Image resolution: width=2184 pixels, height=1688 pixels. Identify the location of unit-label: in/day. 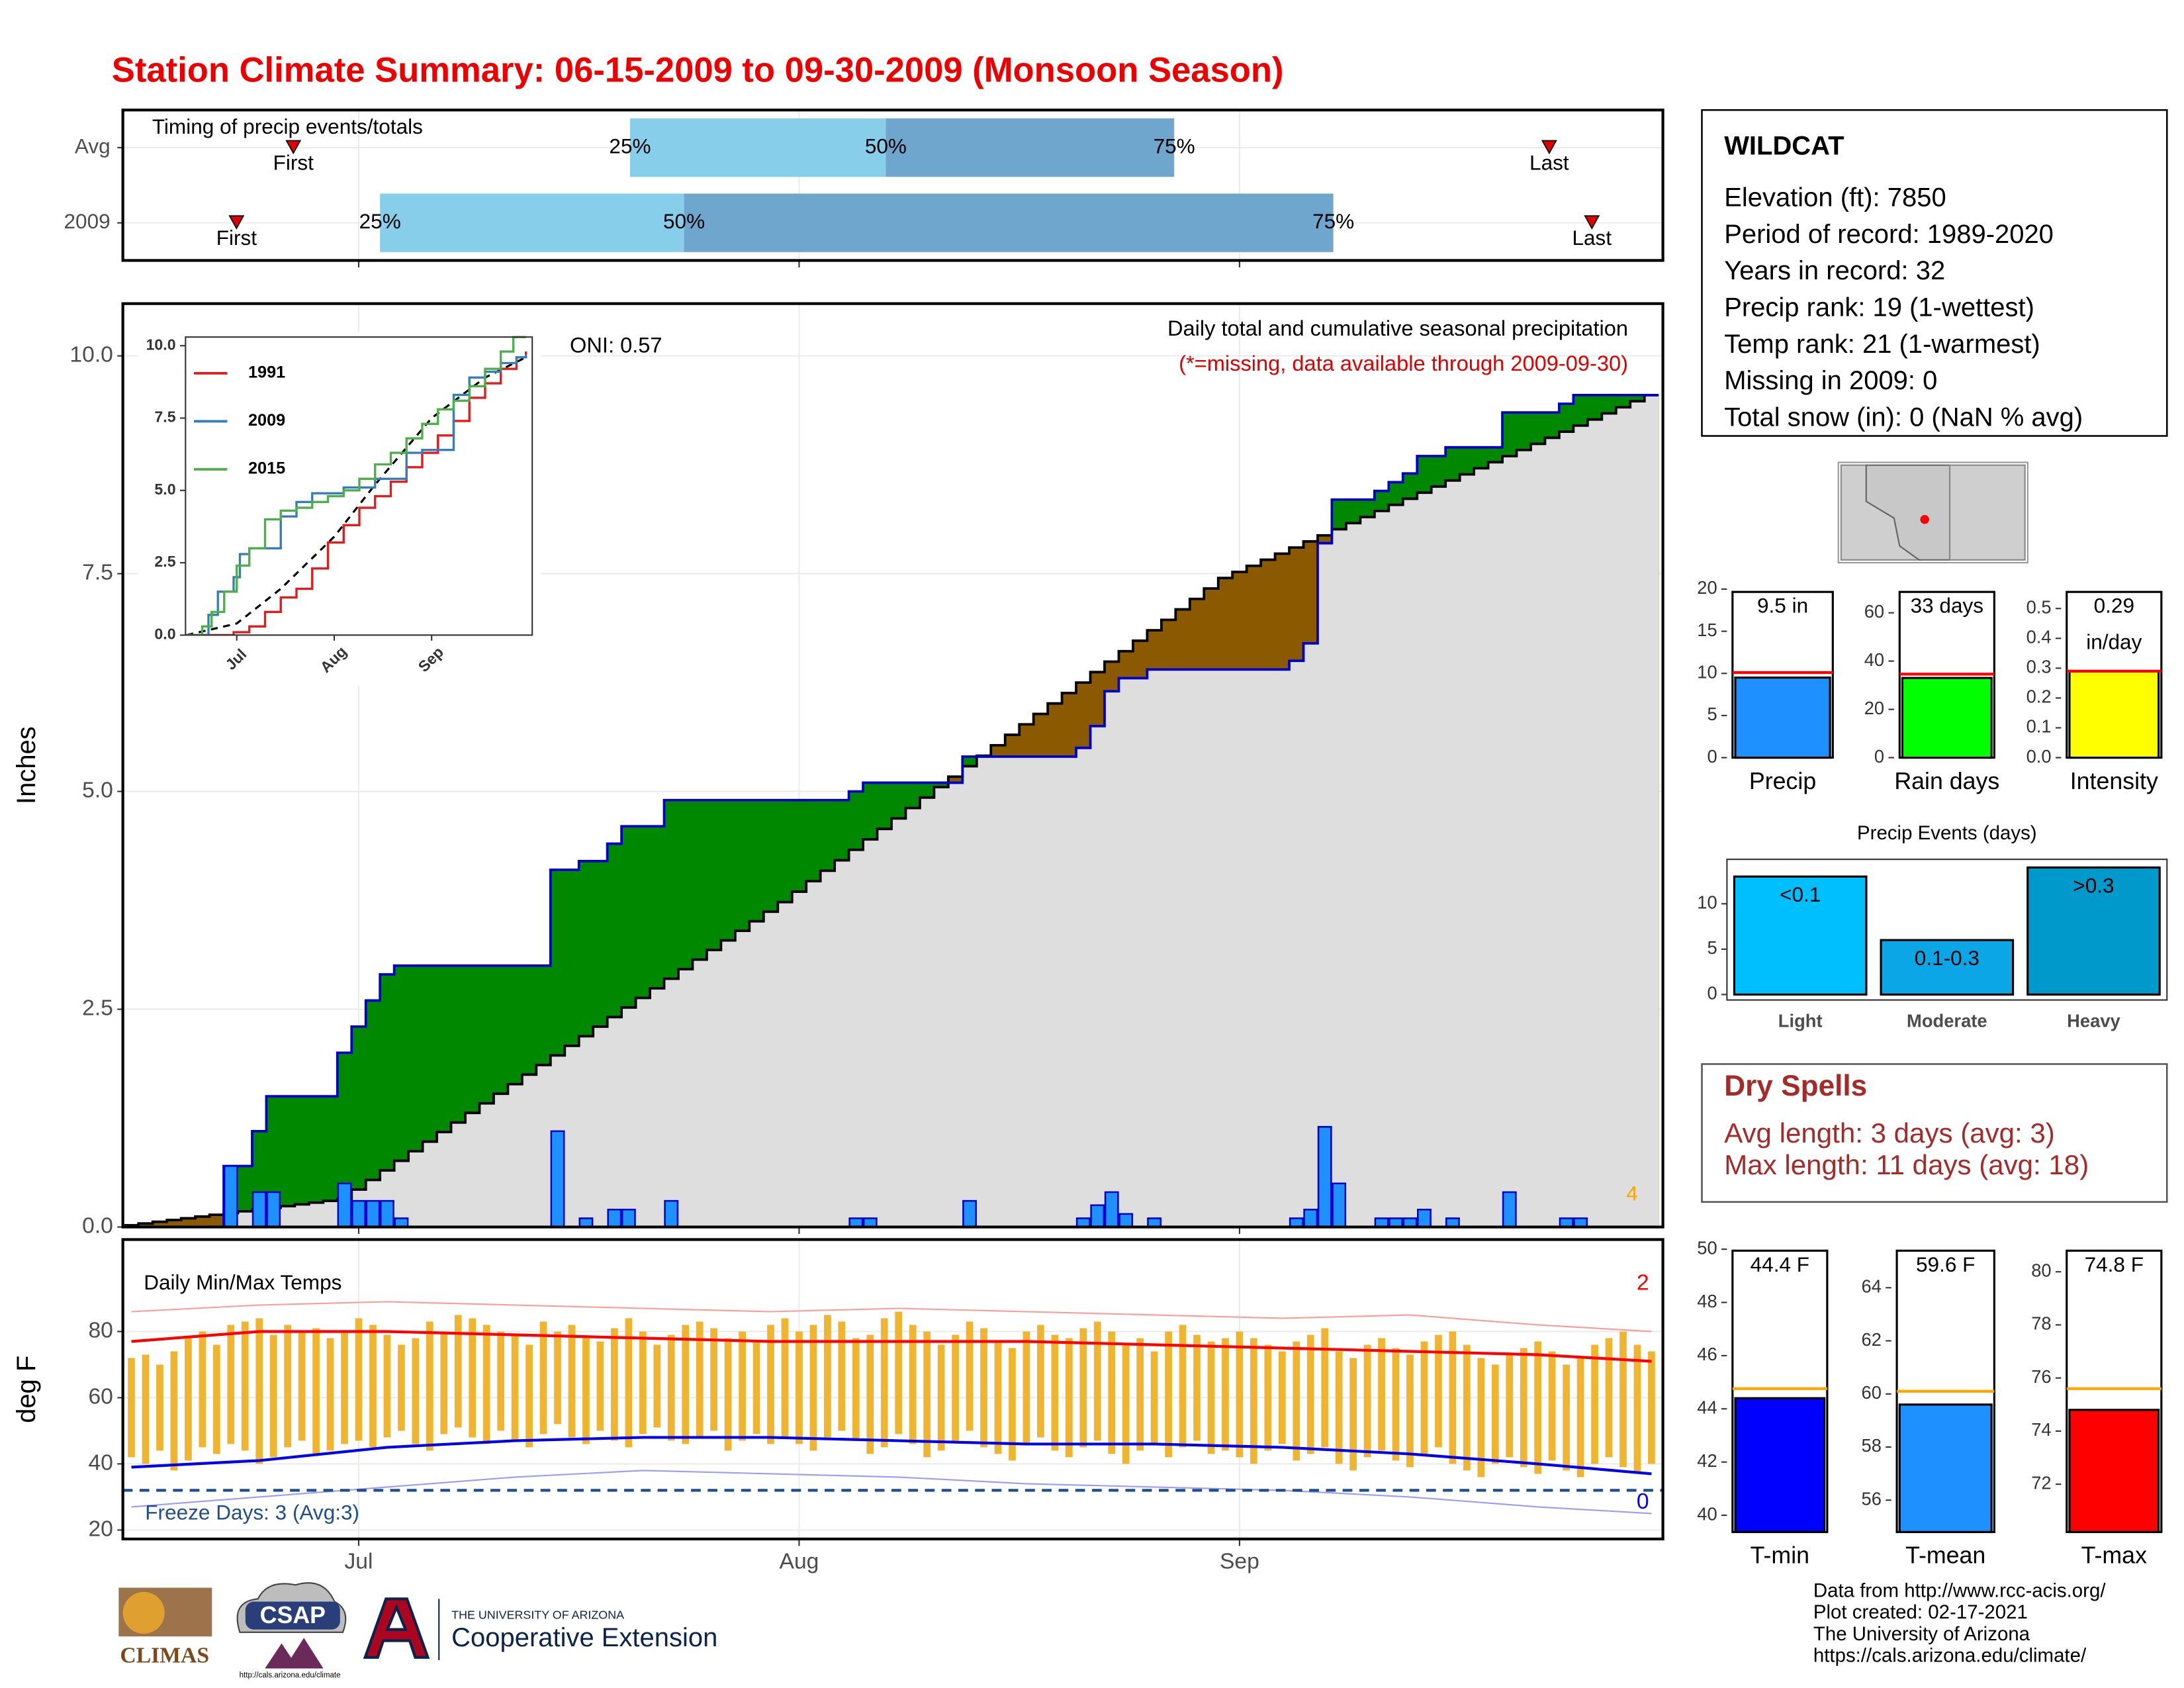
(2114, 641).